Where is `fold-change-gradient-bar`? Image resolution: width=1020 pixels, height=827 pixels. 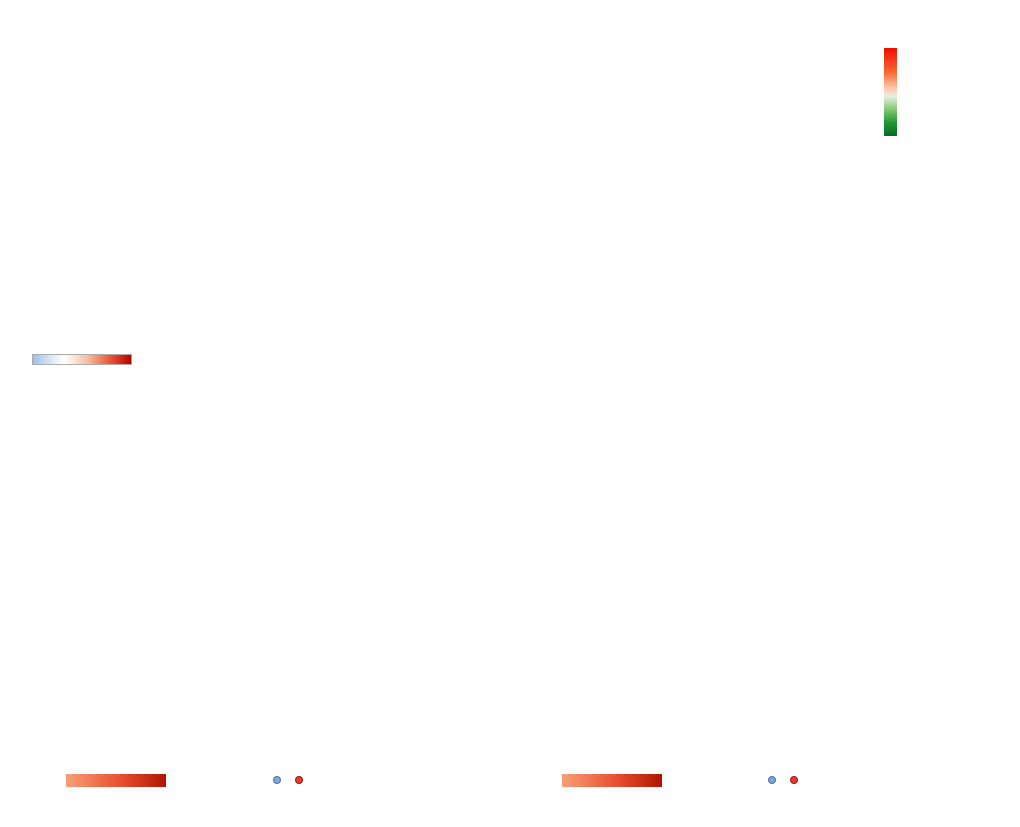
fold-change-gradient-bar is located at coordinates (890, 92).